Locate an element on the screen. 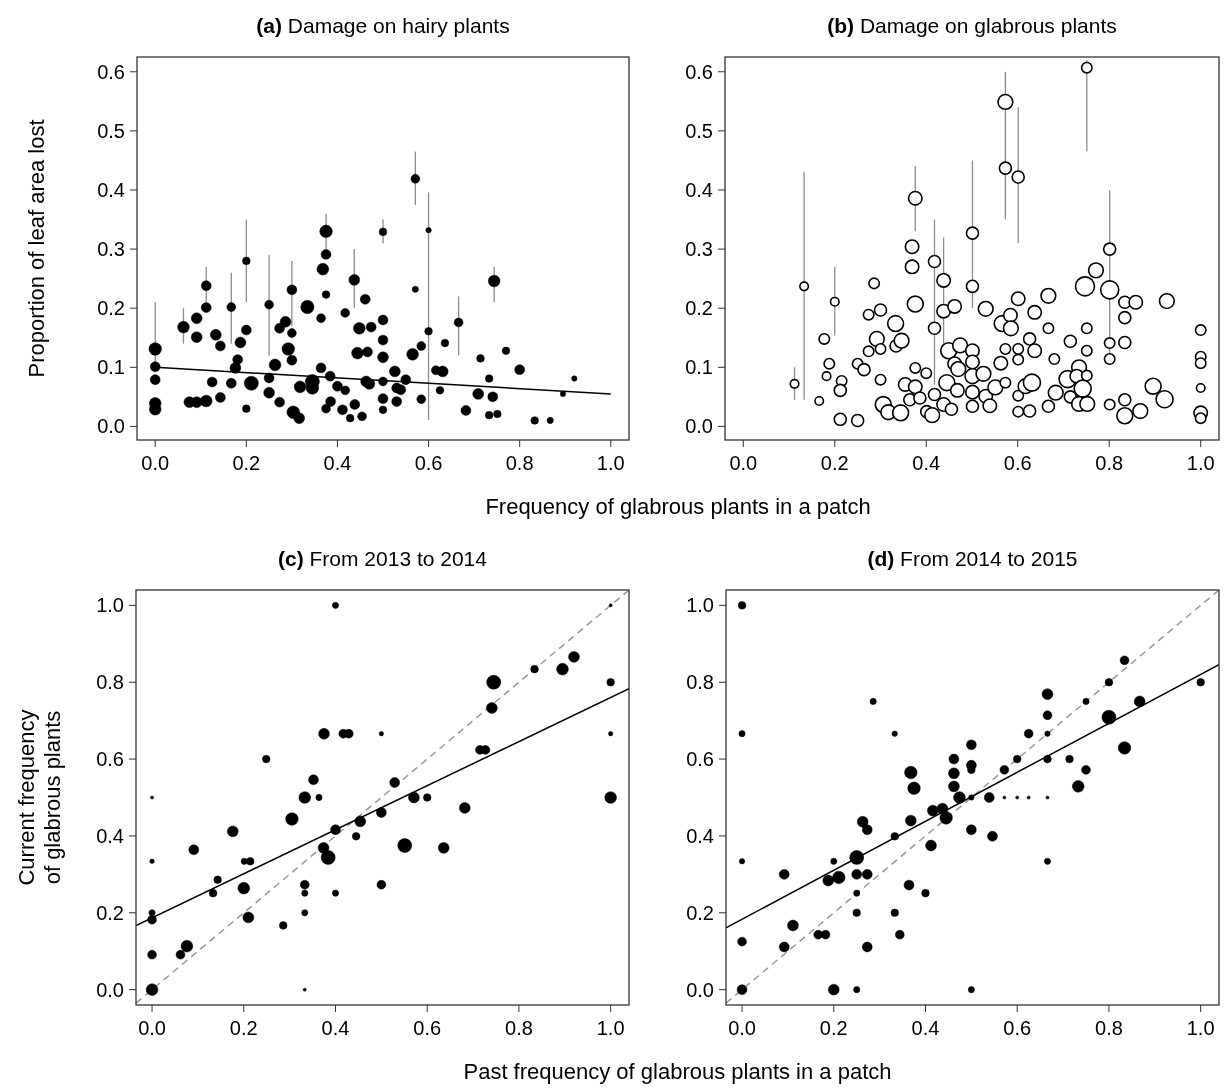  x-axis-title: Frequency of glabrous plants in a patch is located at coordinates (678, 506).